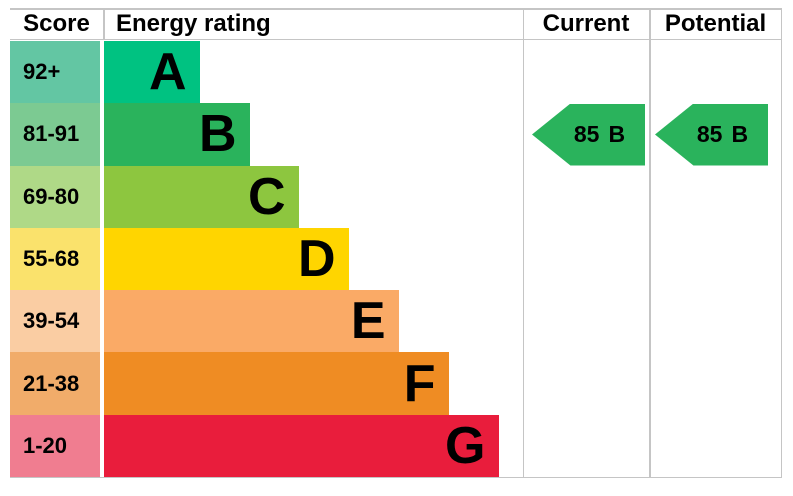  What do you see at coordinates (55, 196) in the screenshot?
I see `band-score-range: 69-80` at bounding box center [55, 196].